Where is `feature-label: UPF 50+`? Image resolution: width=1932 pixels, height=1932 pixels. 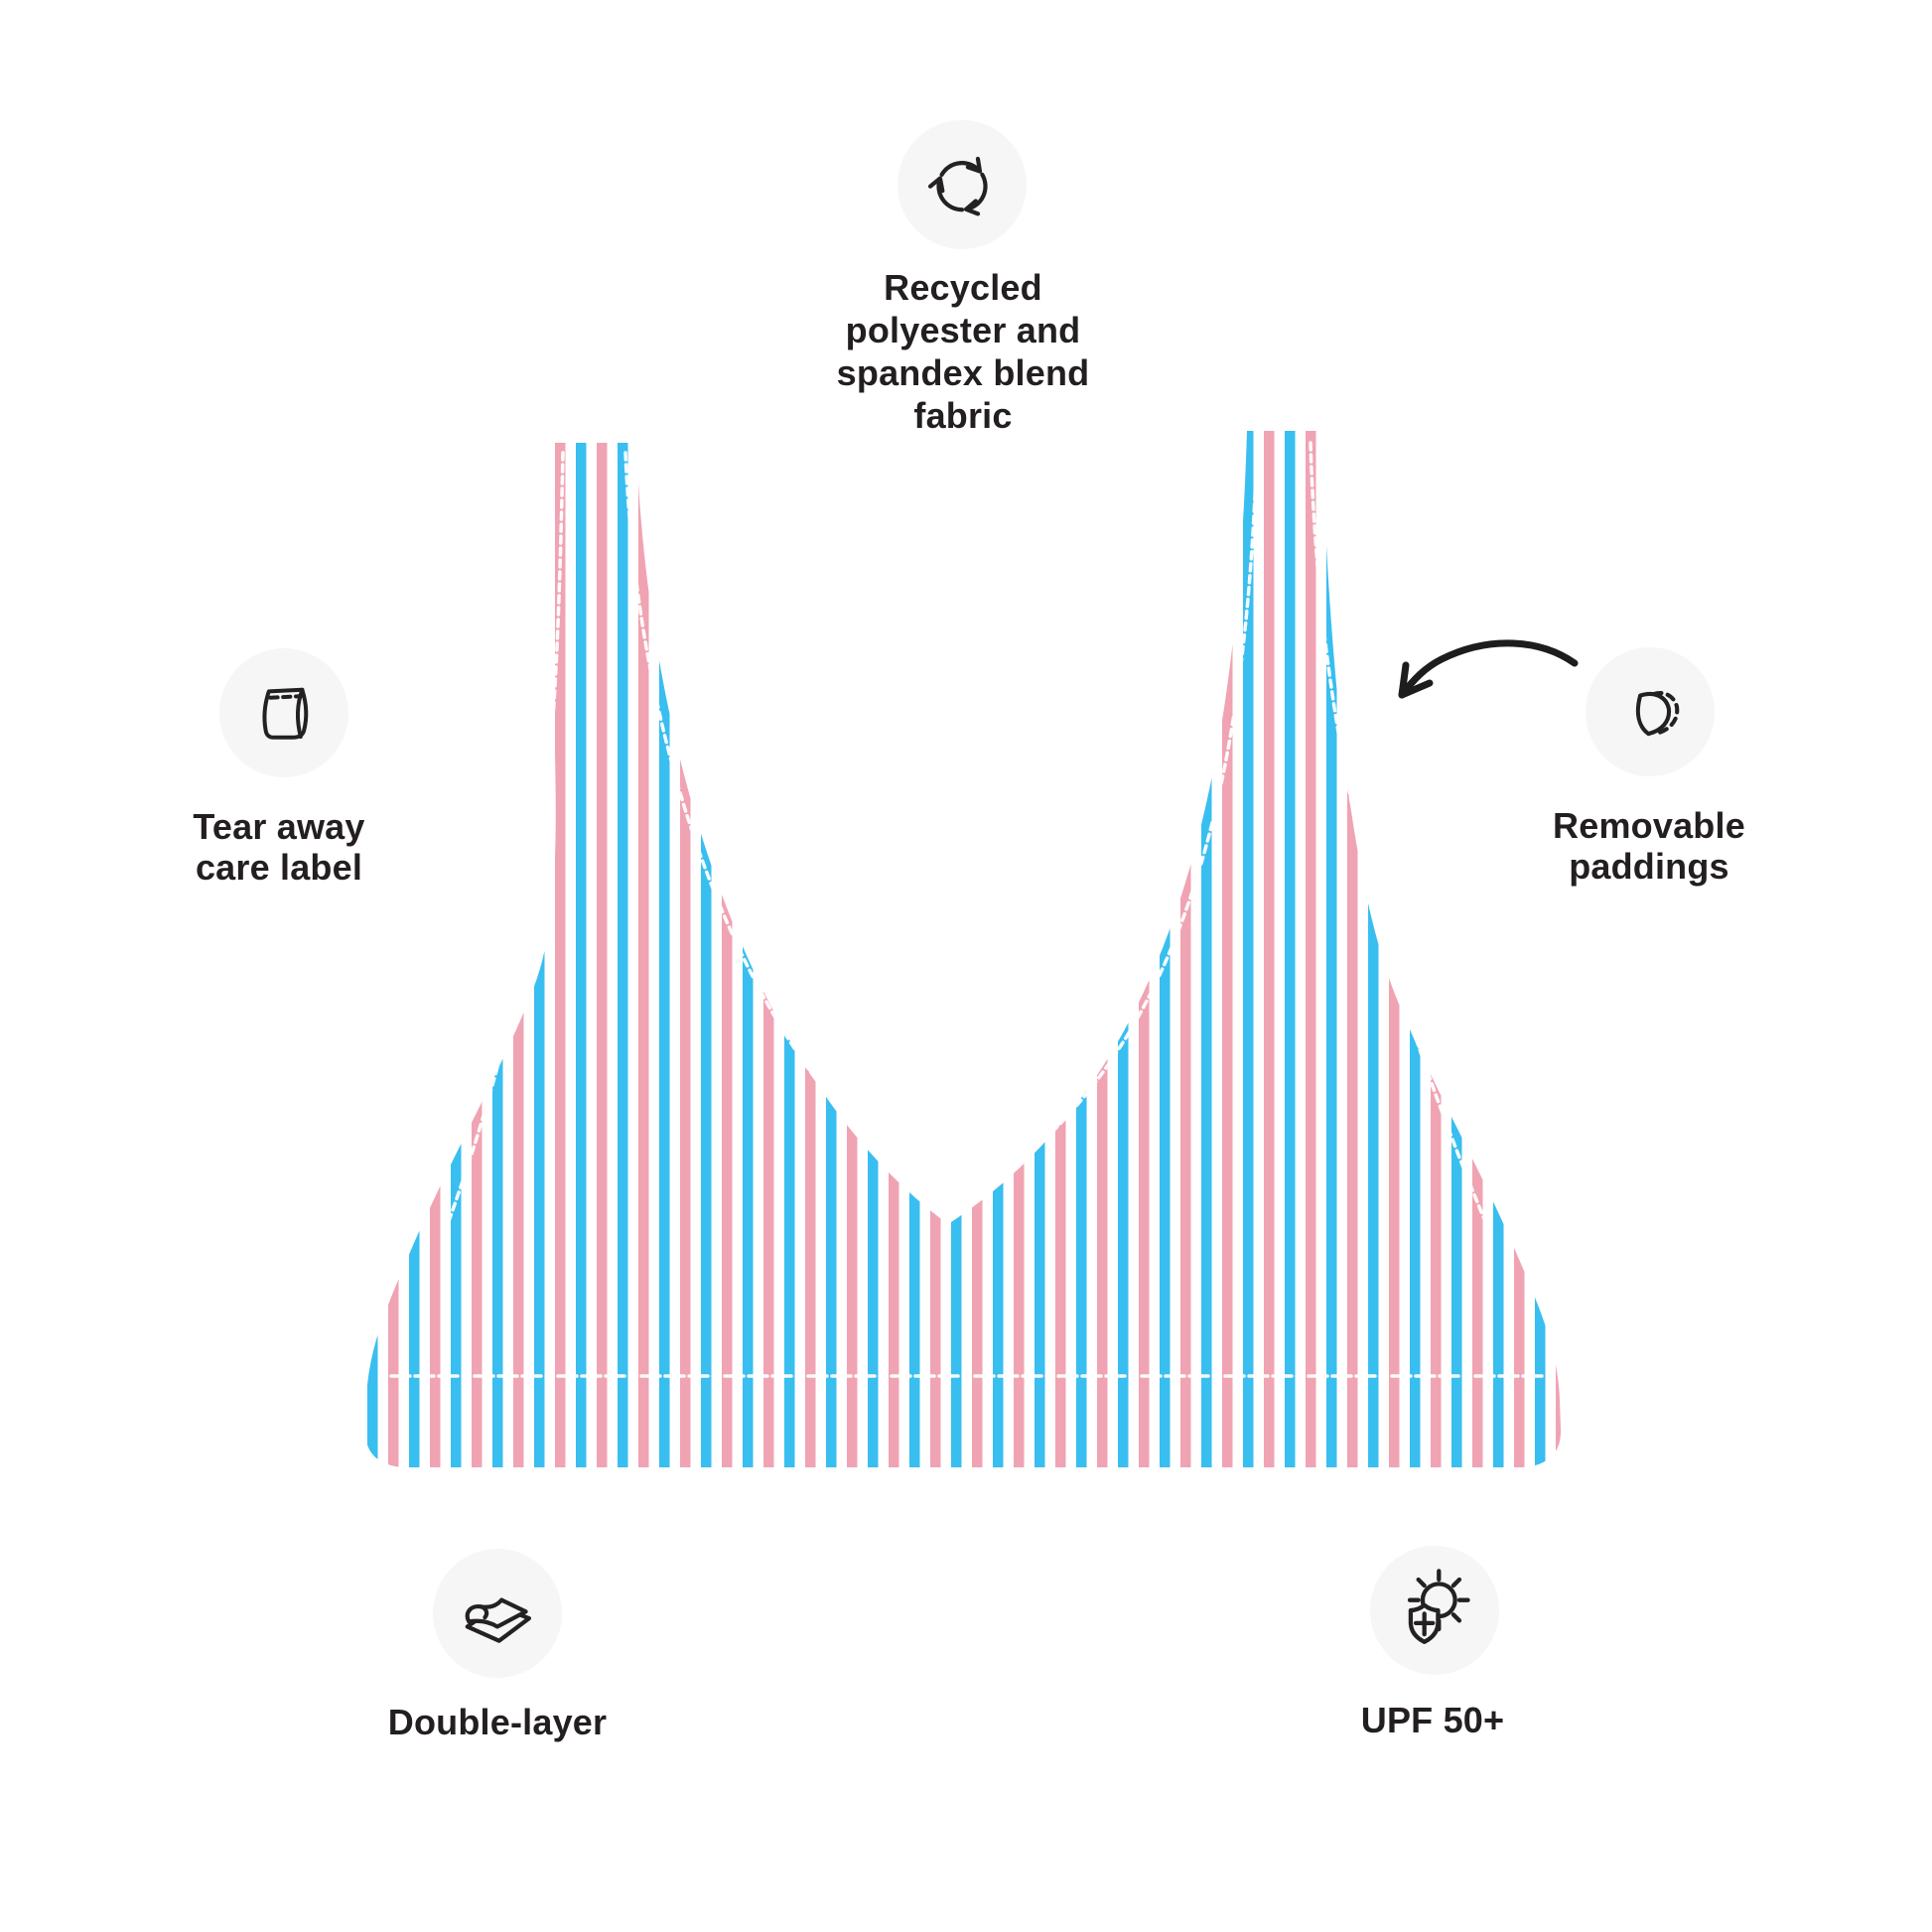
feature-label: UPF 50+ is located at coordinates (1432, 1720).